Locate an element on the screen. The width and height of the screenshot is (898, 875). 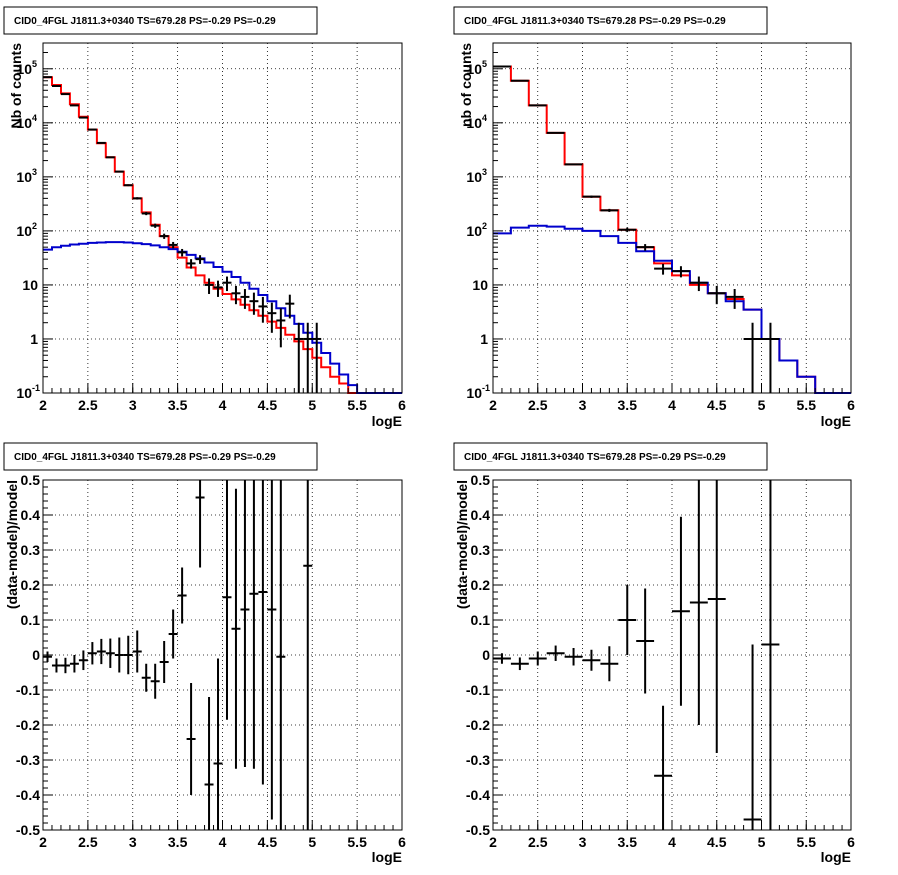
y-tick-label: -0.1 is located at coordinates (28, 690).